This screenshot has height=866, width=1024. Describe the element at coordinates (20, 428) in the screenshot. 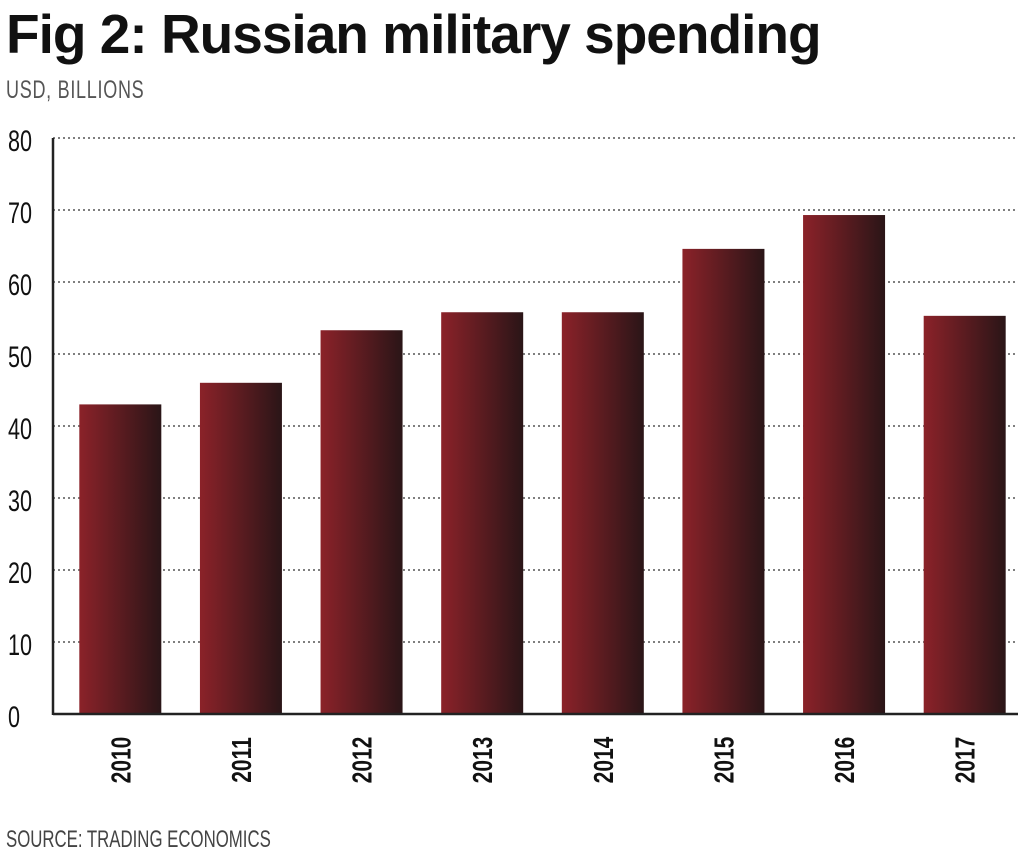

I see `y-tick-label: 40` at that location.